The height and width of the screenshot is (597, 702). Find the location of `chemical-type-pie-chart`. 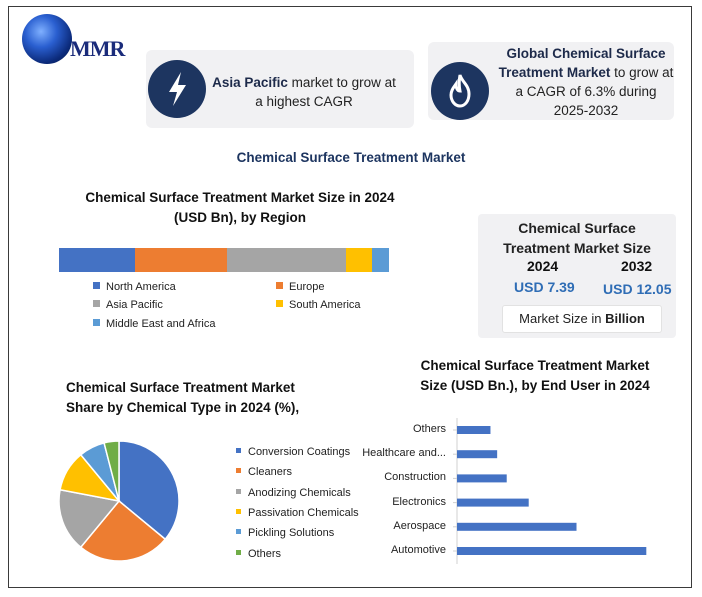

chemical-type-pie-chart is located at coordinates (119, 501).